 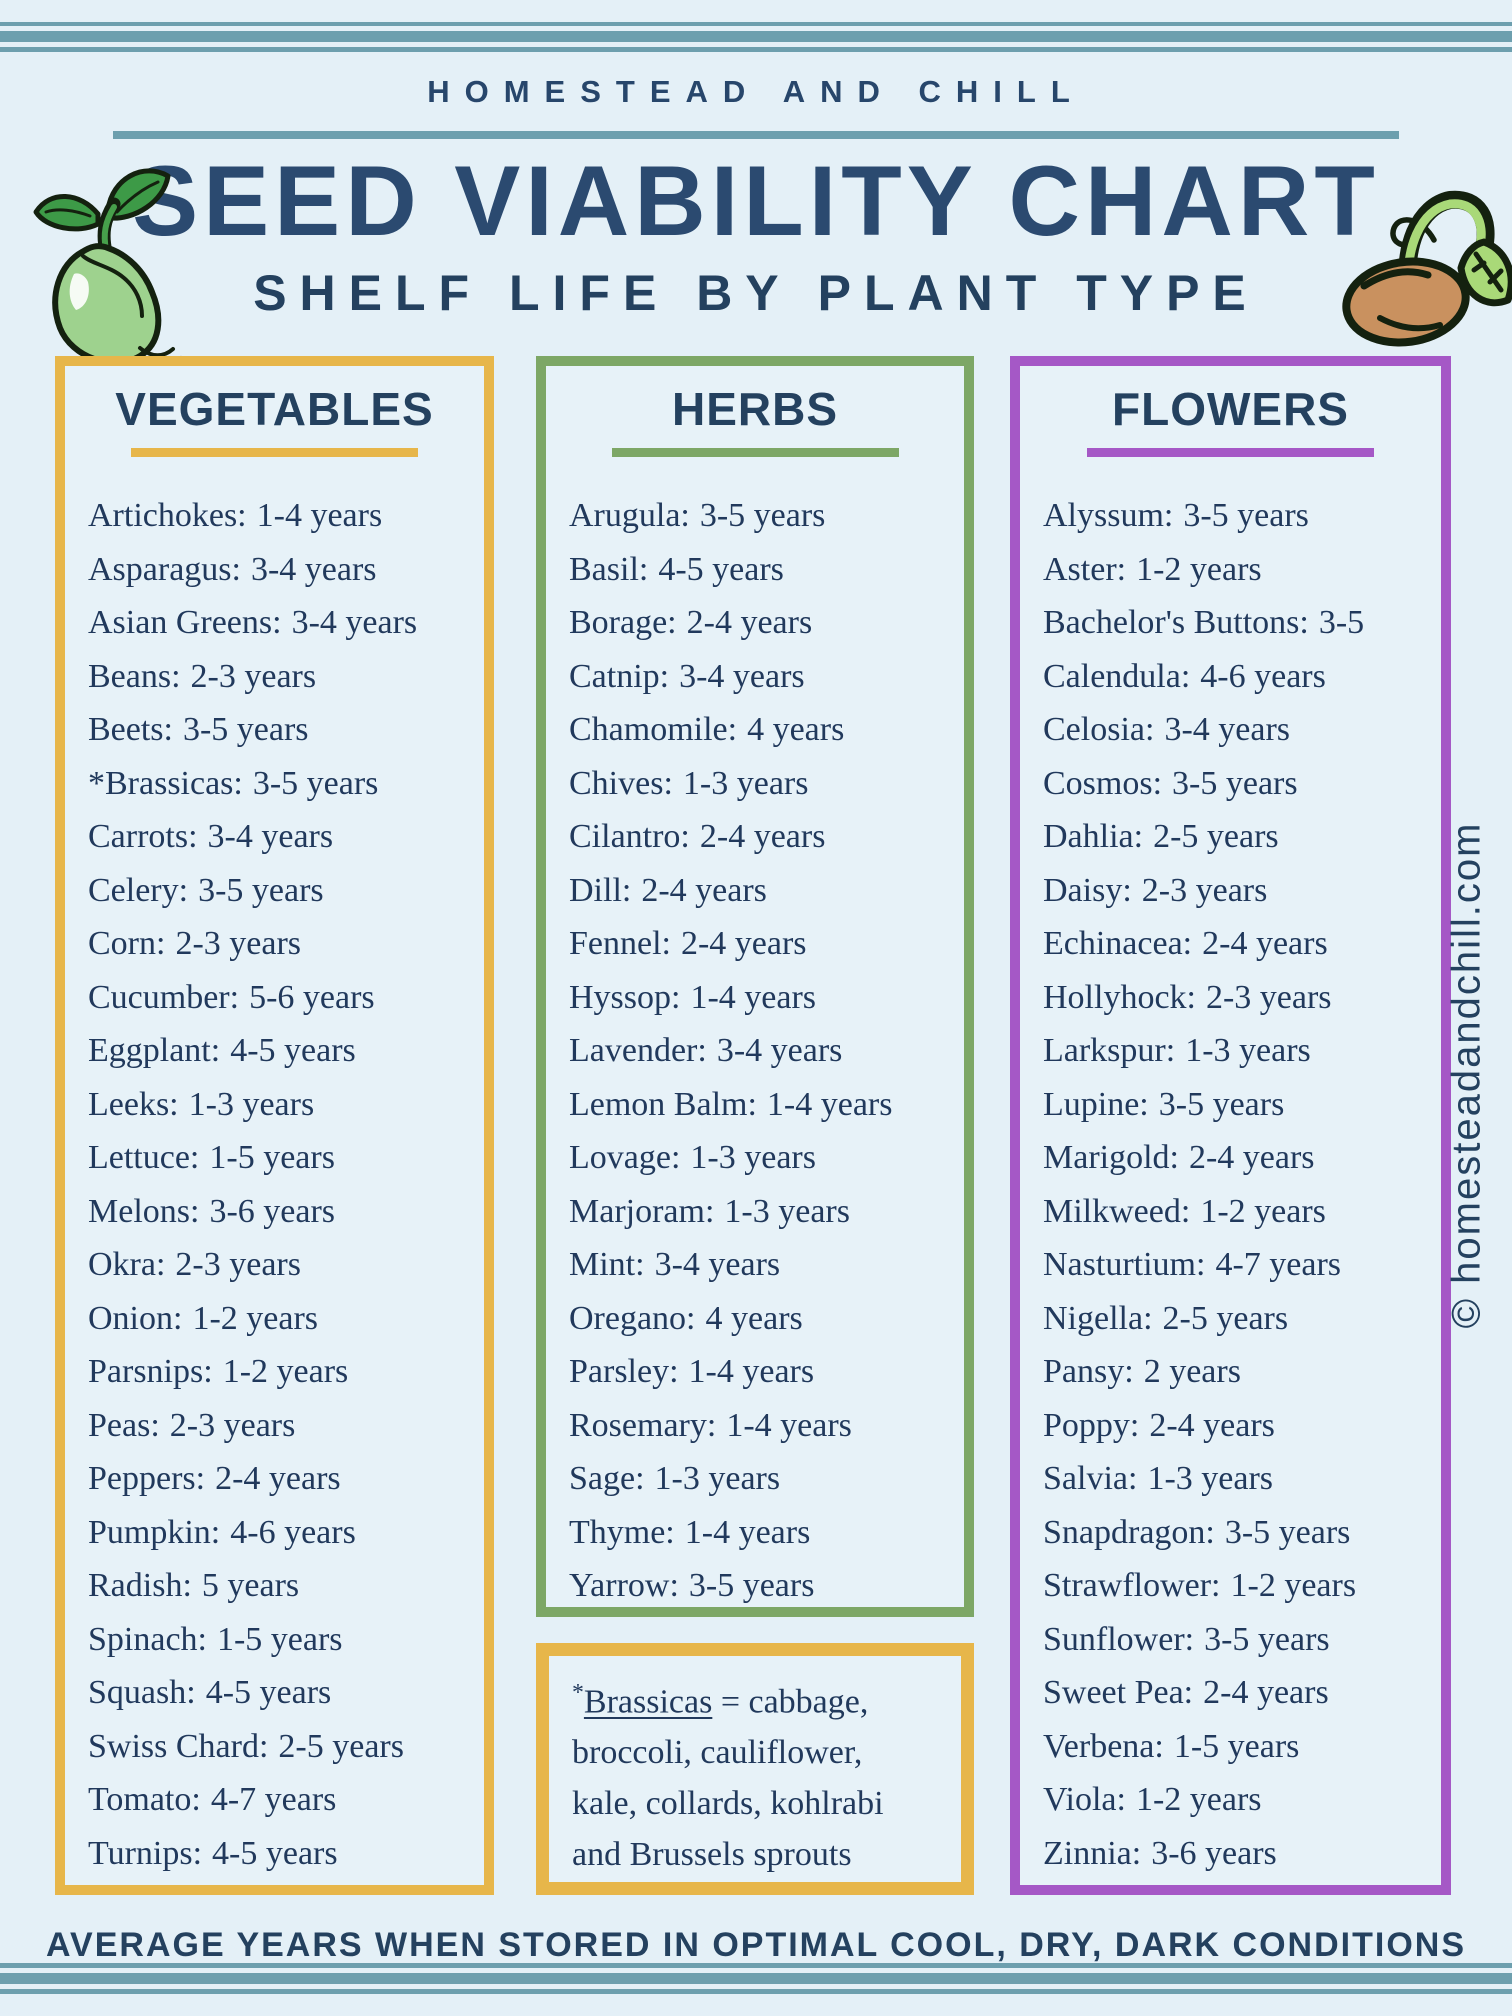 What do you see at coordinates (286, 1212) in the screenshot?
I see `list-item: Melons: 3-6 years` at bounding box center [286, 1212].